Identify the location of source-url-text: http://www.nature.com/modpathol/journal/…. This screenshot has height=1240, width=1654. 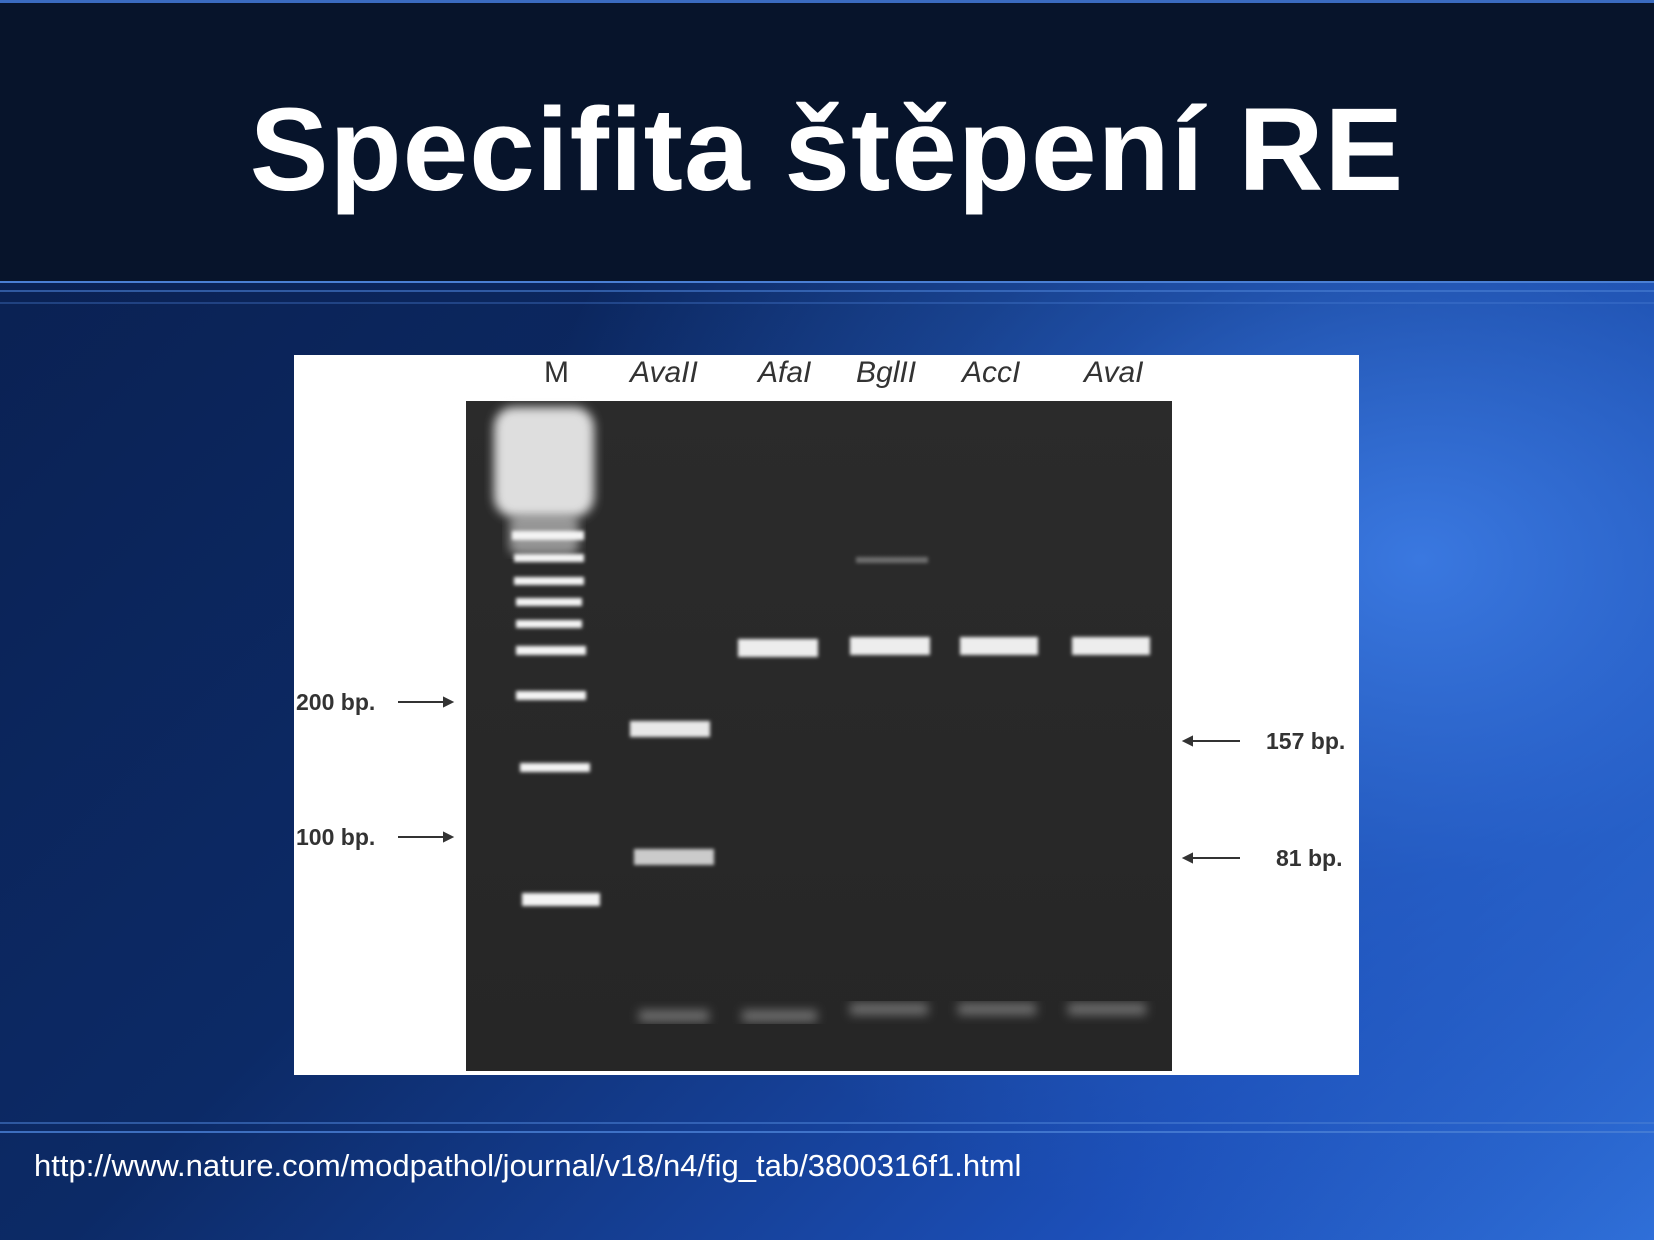
(528, 1165).